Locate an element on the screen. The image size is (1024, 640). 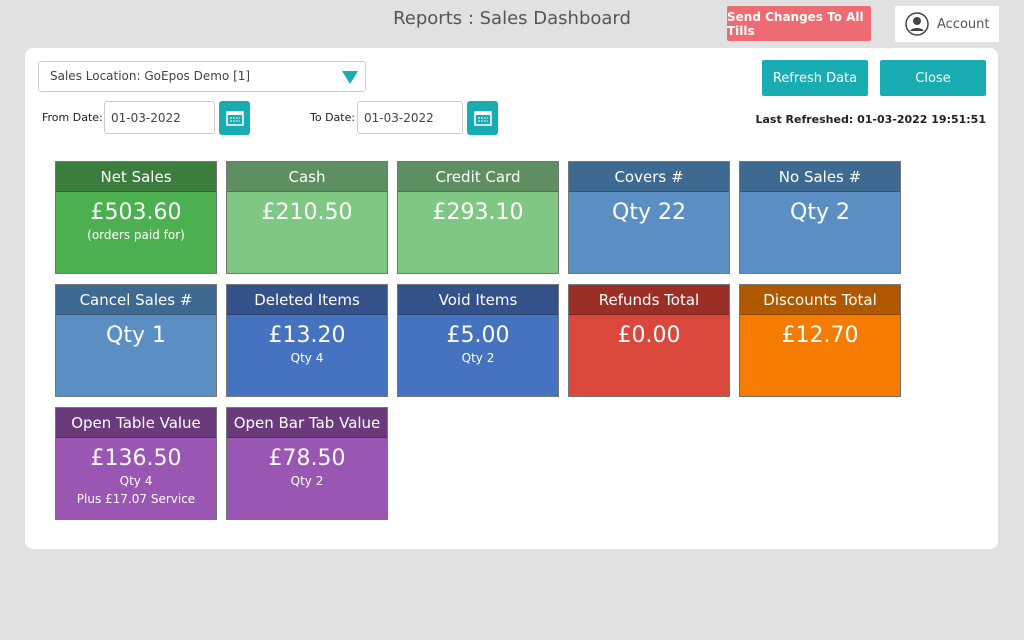
account-label: Account is located at coordinates (963, 24).